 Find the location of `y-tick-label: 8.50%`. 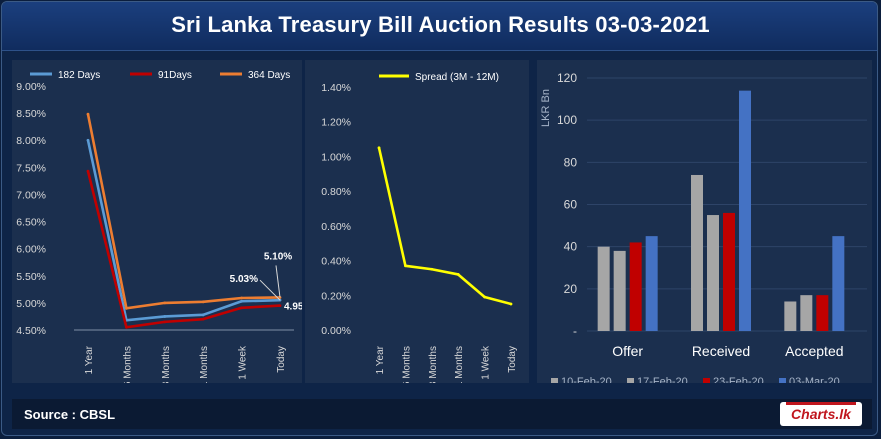

y-tick-label: 8.50% is located at coordinates (31, 114).